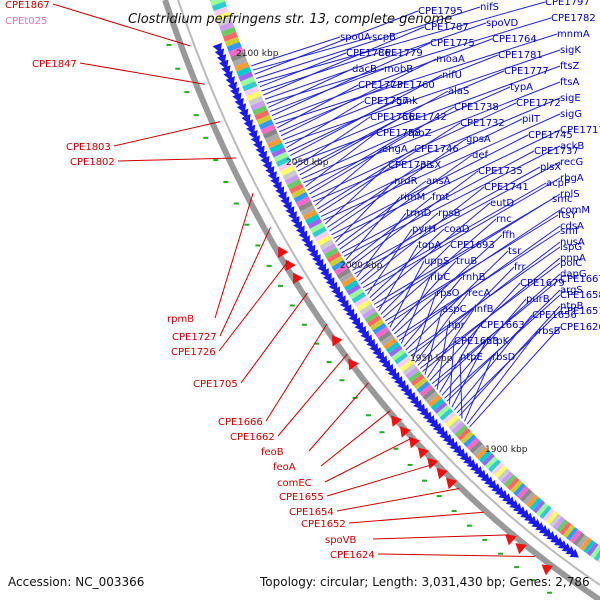 This screenshot has height=600, width=600. What do you see at coordinates (294, 483) in the screenshot?
I see `gene-label: comEC` at bounding box center [294, 483].